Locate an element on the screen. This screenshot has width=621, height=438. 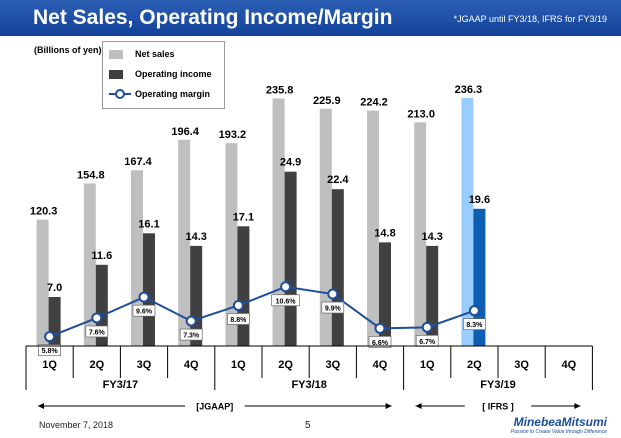
legend-item-operating-income: Operating income is located at coordinates (160, 74).